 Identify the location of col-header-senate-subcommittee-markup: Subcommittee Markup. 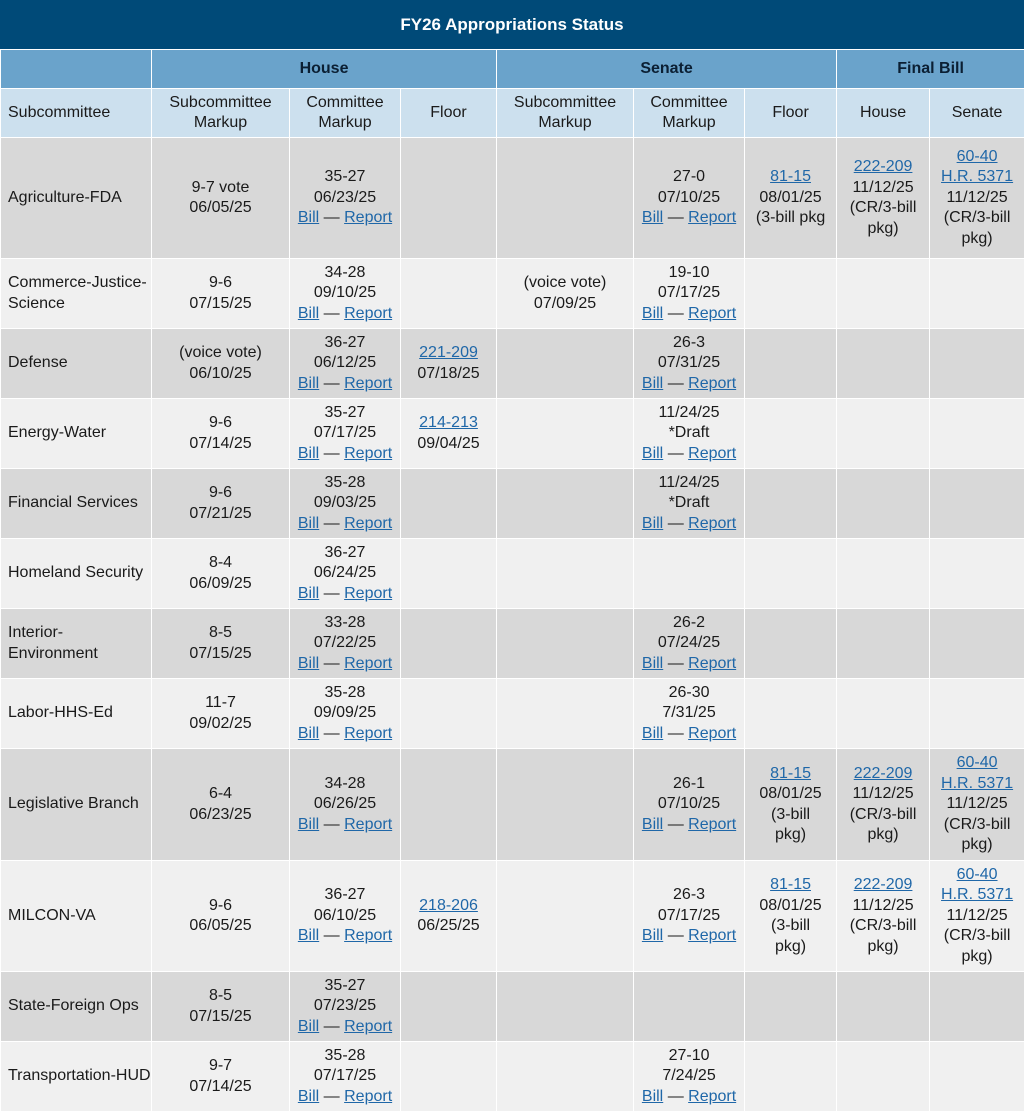
(565, 113).